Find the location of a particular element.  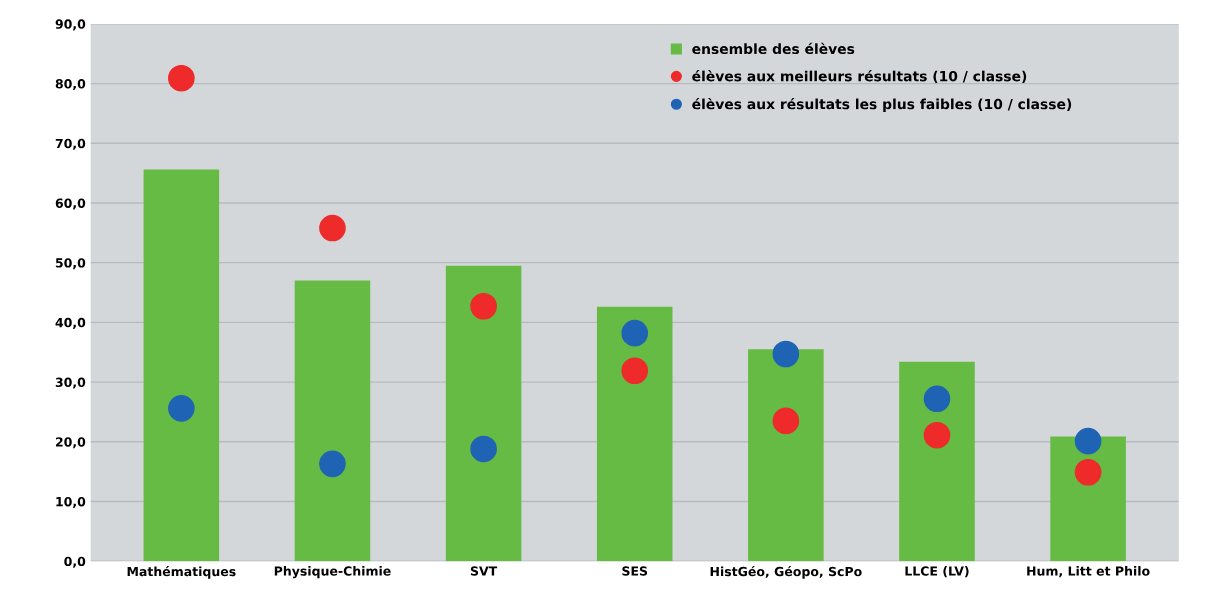

x-tick-label: SES is located at coordinates (635, 571).